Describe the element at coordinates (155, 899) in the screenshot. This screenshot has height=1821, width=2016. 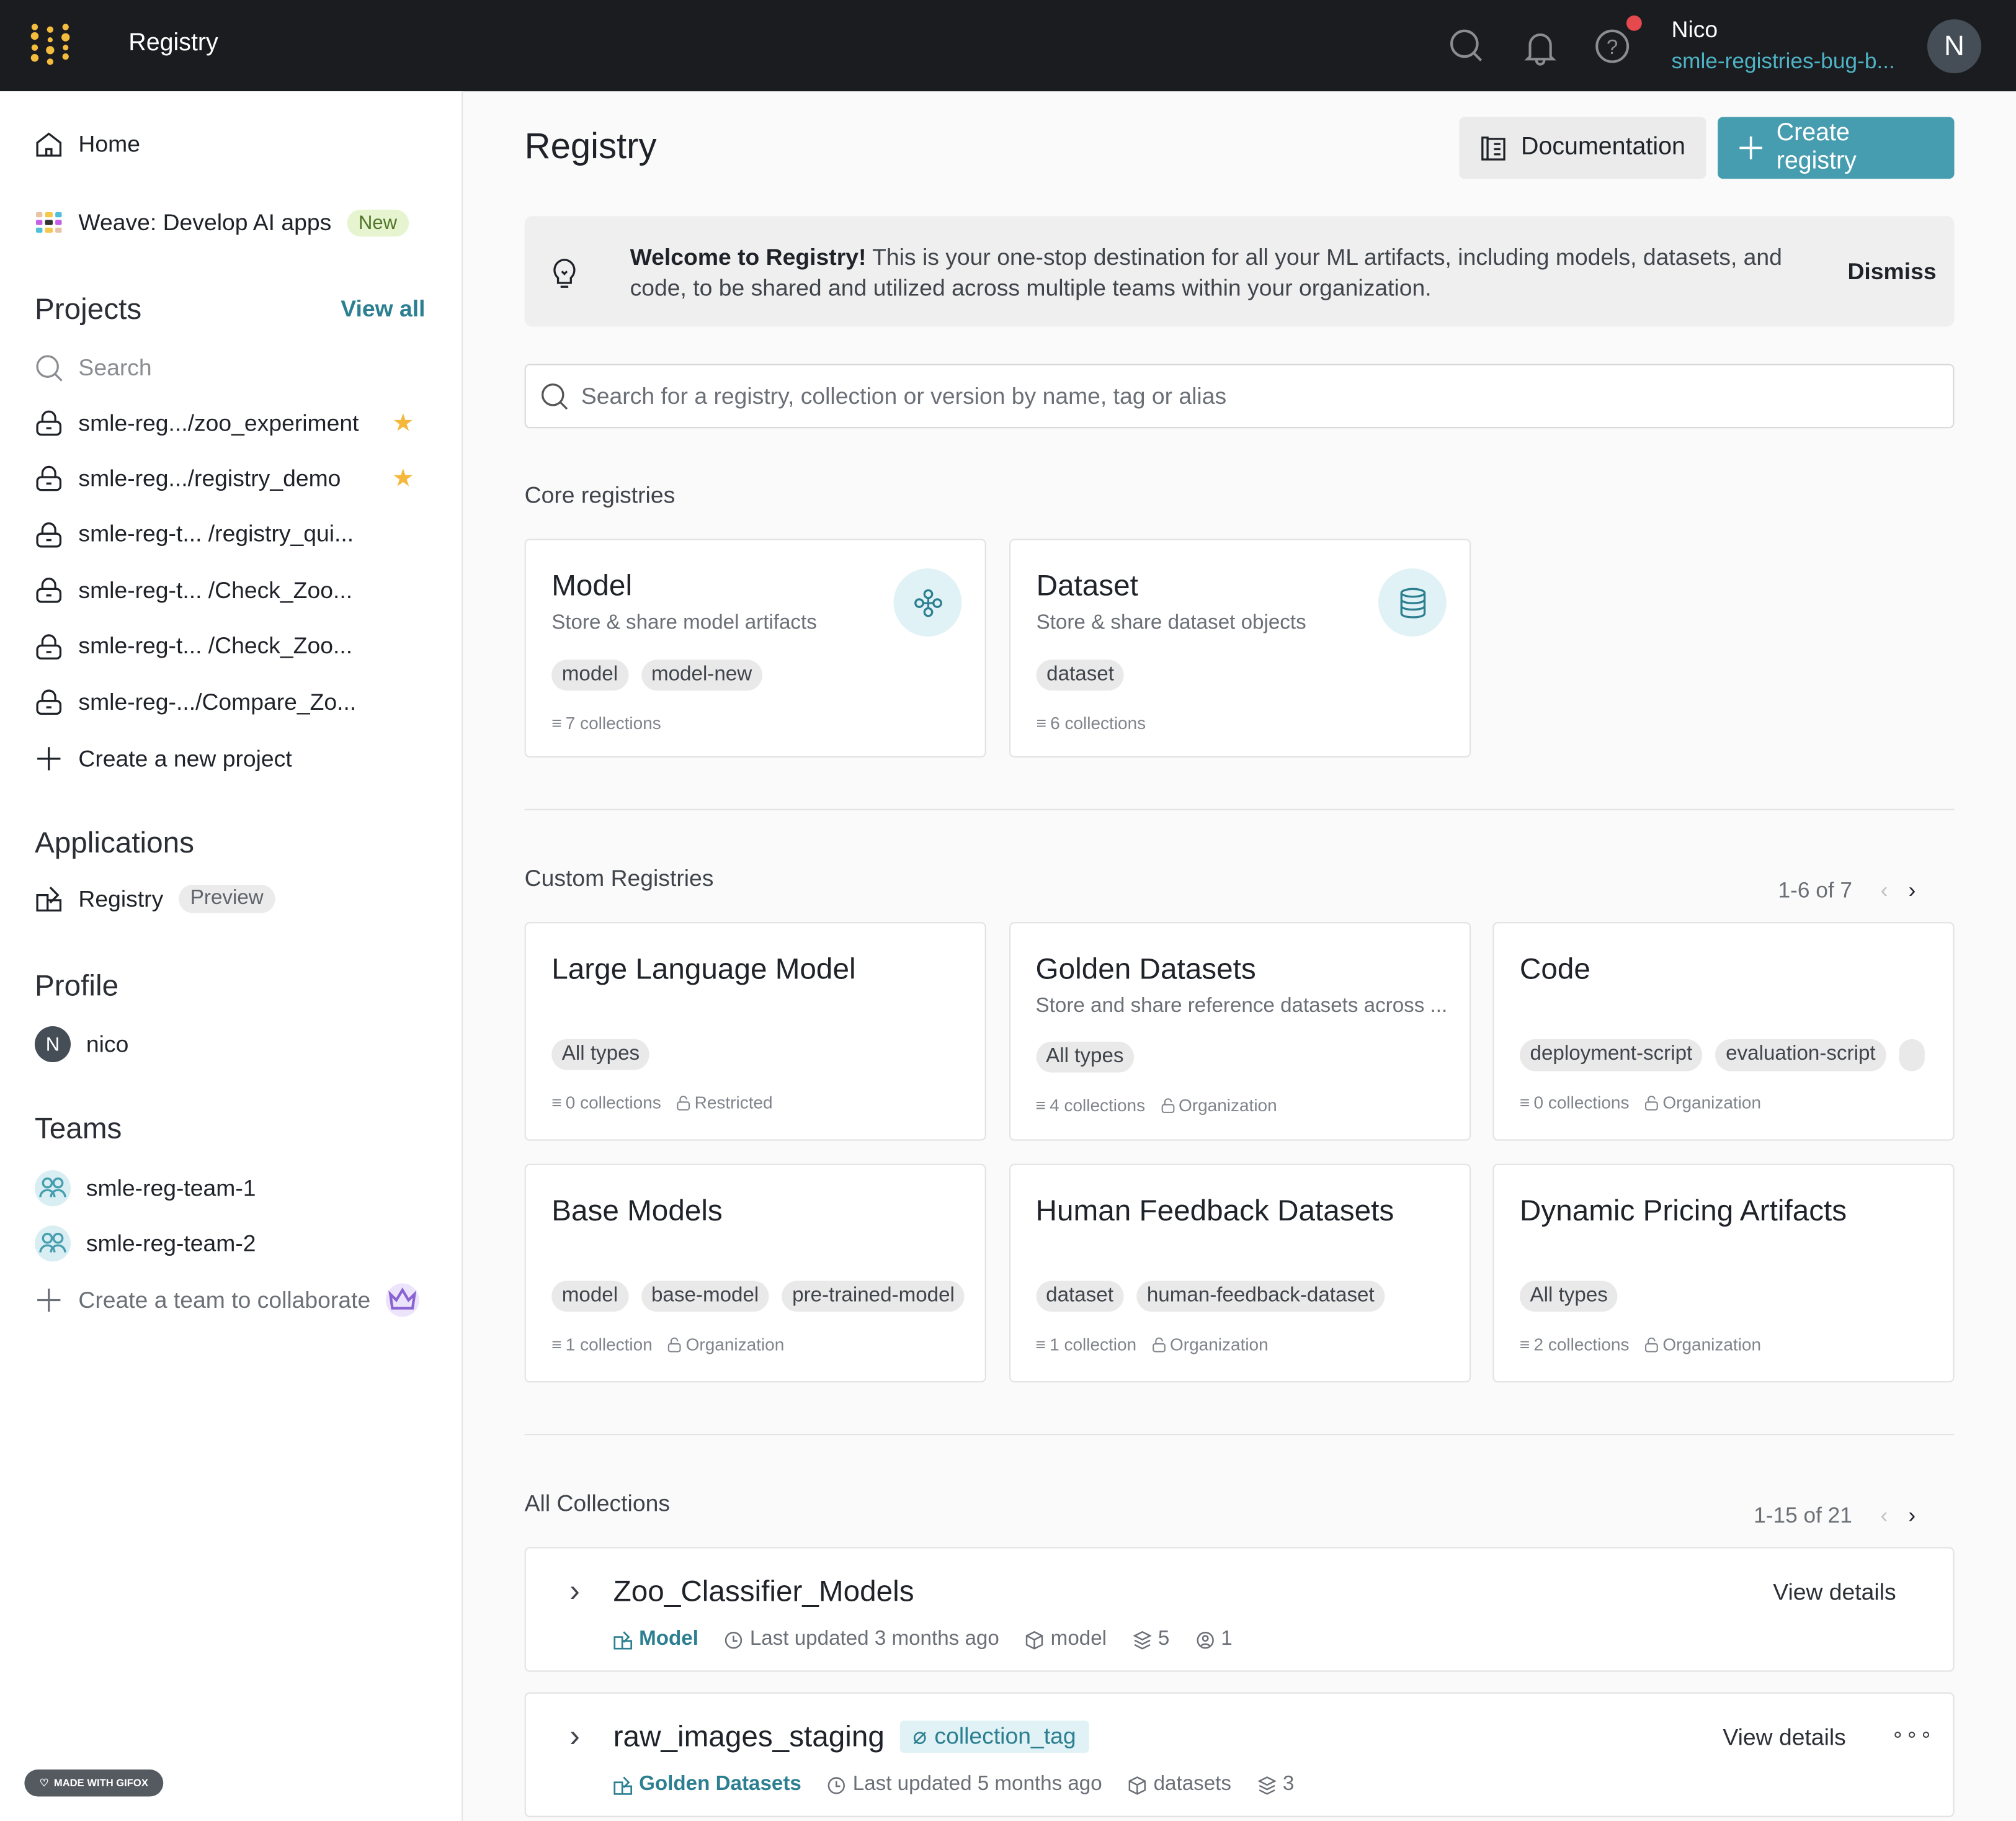
I see `sidebar-item-registry: Registry Preview` at that location.